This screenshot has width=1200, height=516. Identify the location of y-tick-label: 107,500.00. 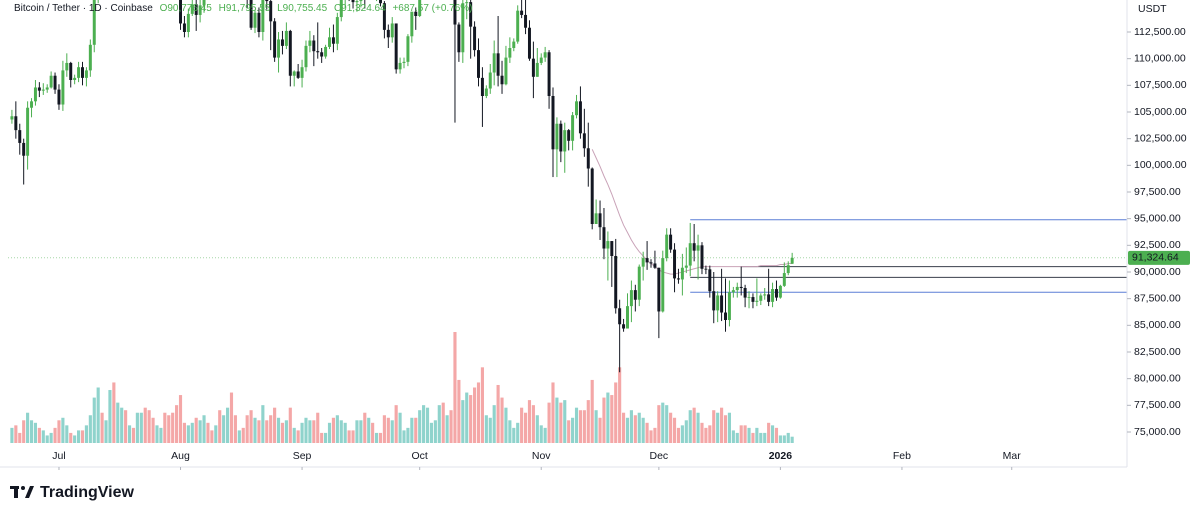
(1160, 85).